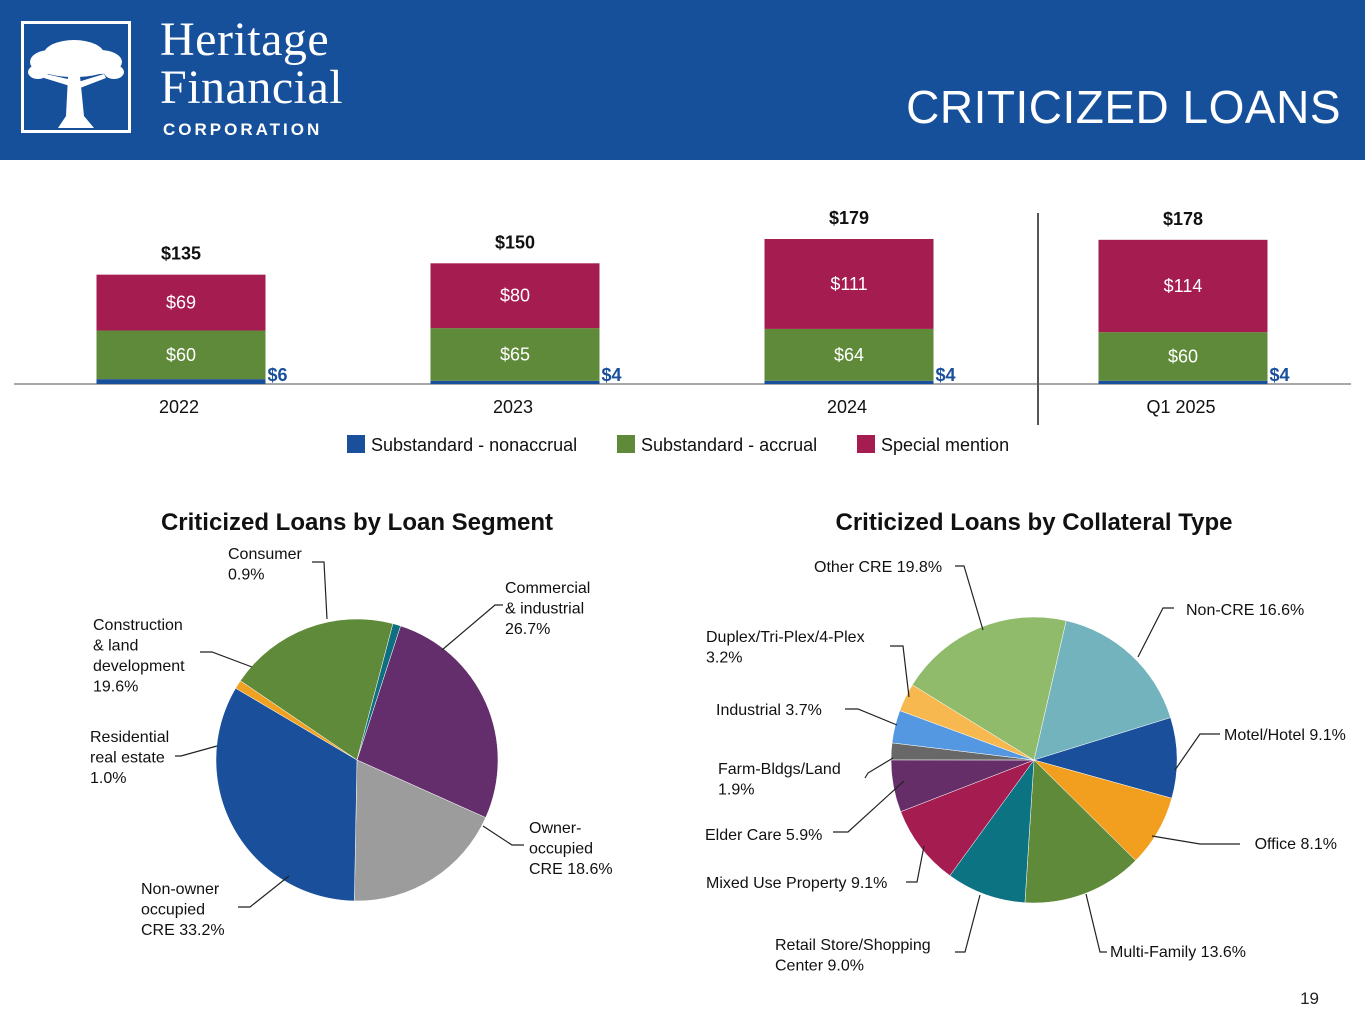  I want to click on pie-label-industrial: Industrial 3.7%, so click(769, 710).